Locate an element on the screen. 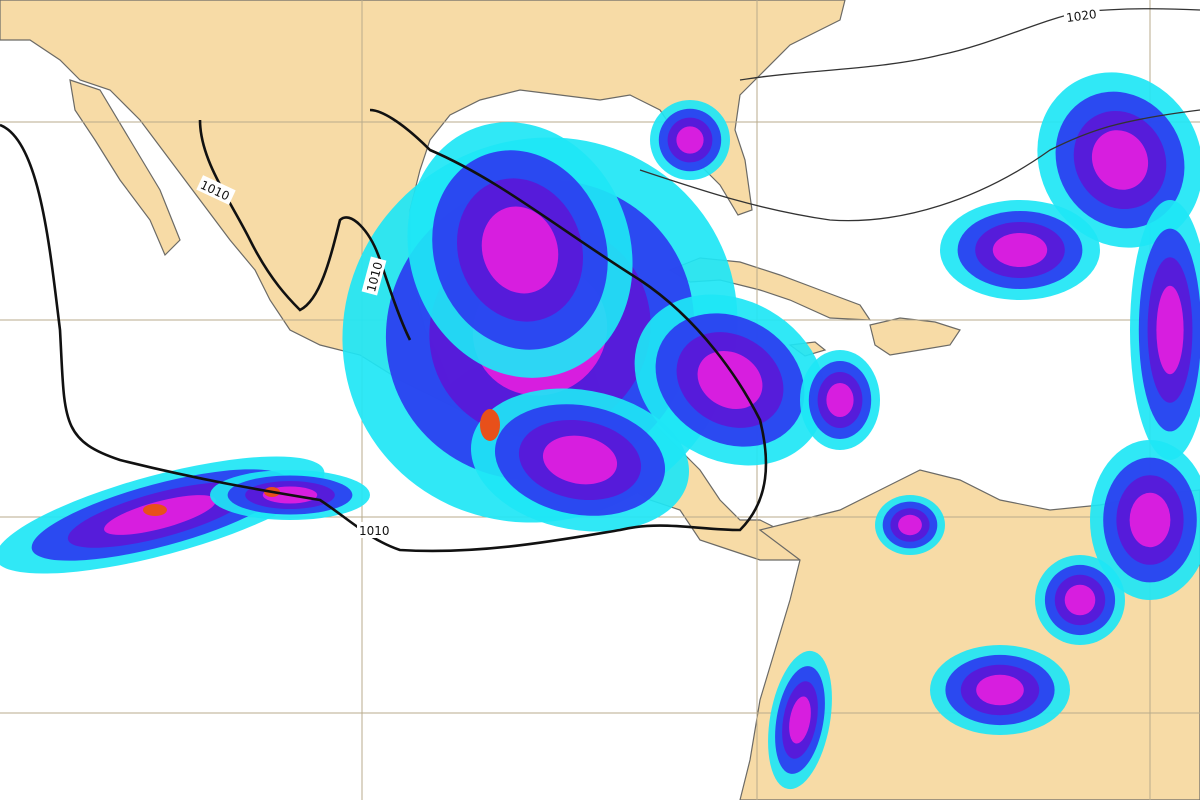 The width and height of the screenshot is (1200, 800). baja-california is located at coordinates (125, 168).